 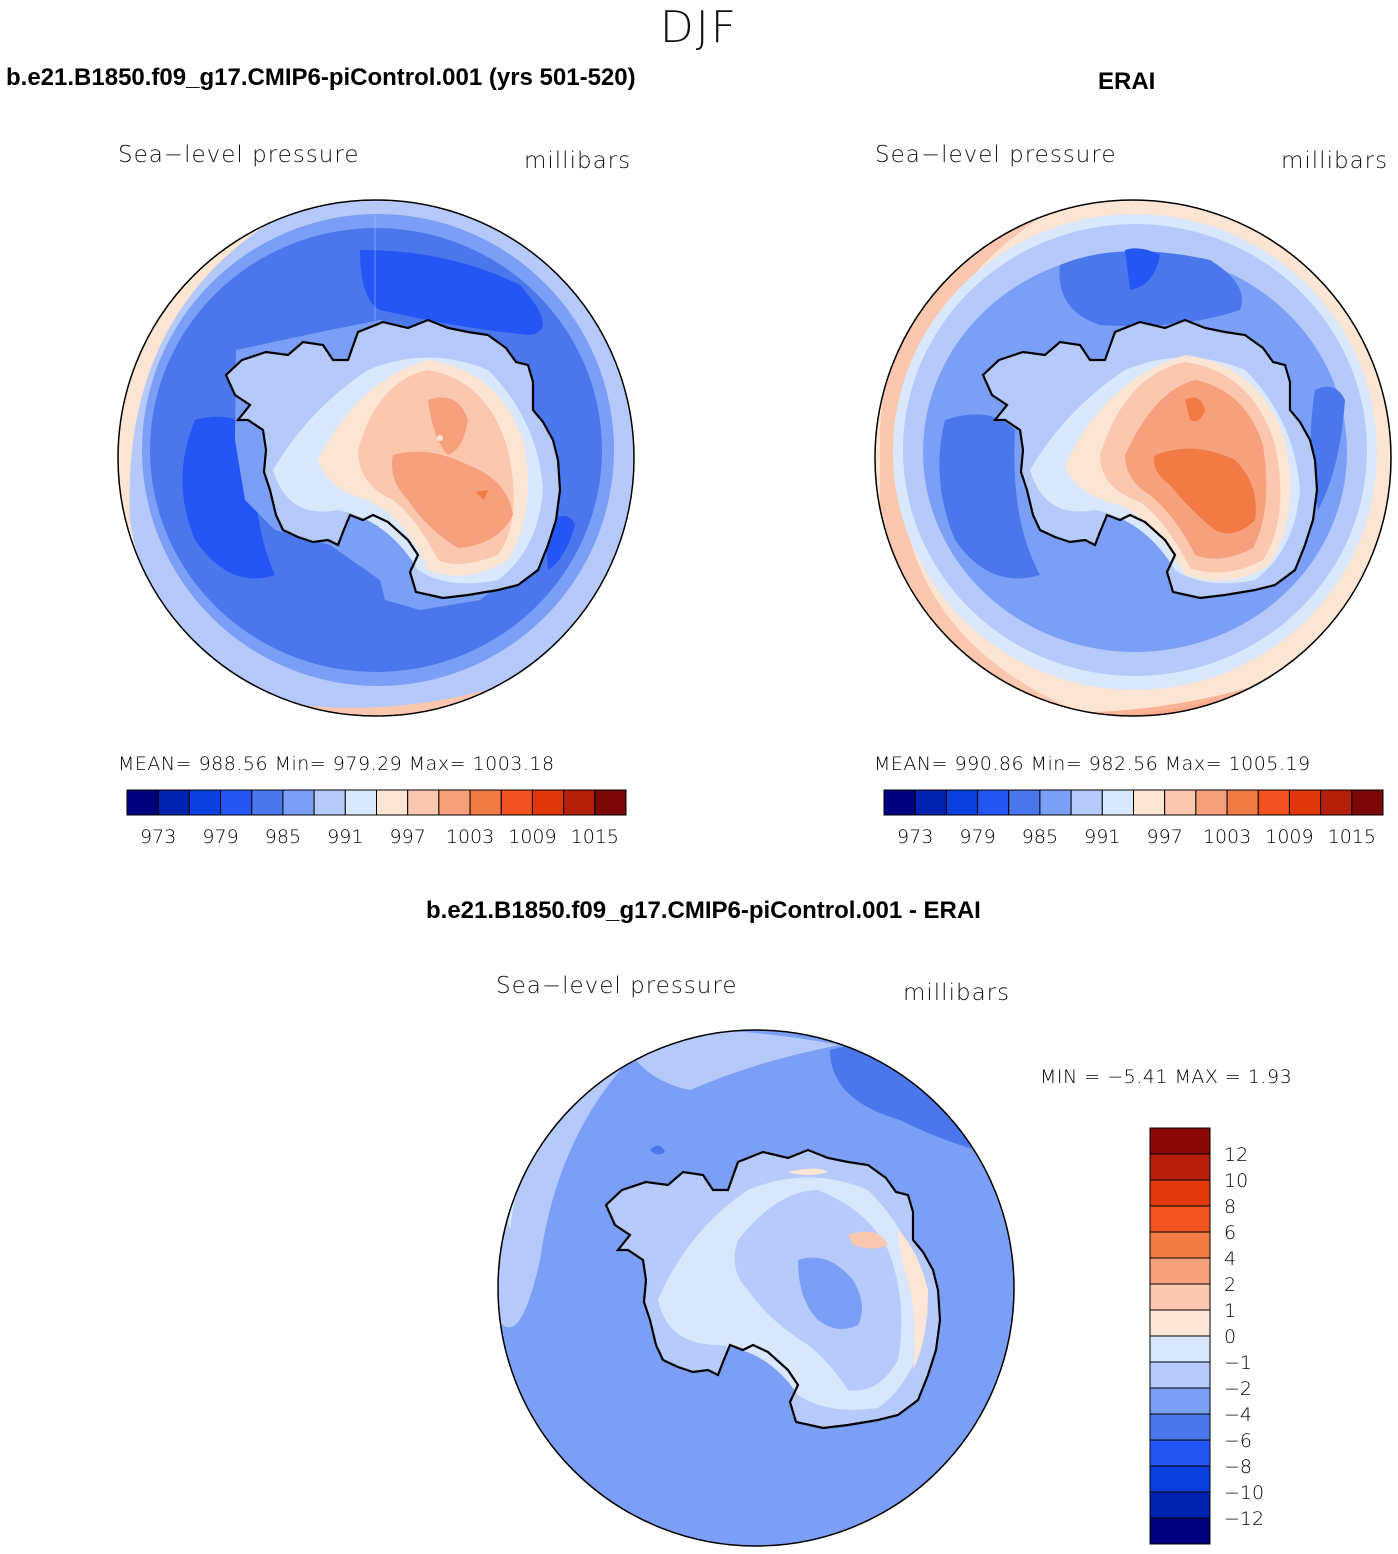 I want to click on colorbar-panel-3-tick-label: −10, so click(x=1244, y=1493).